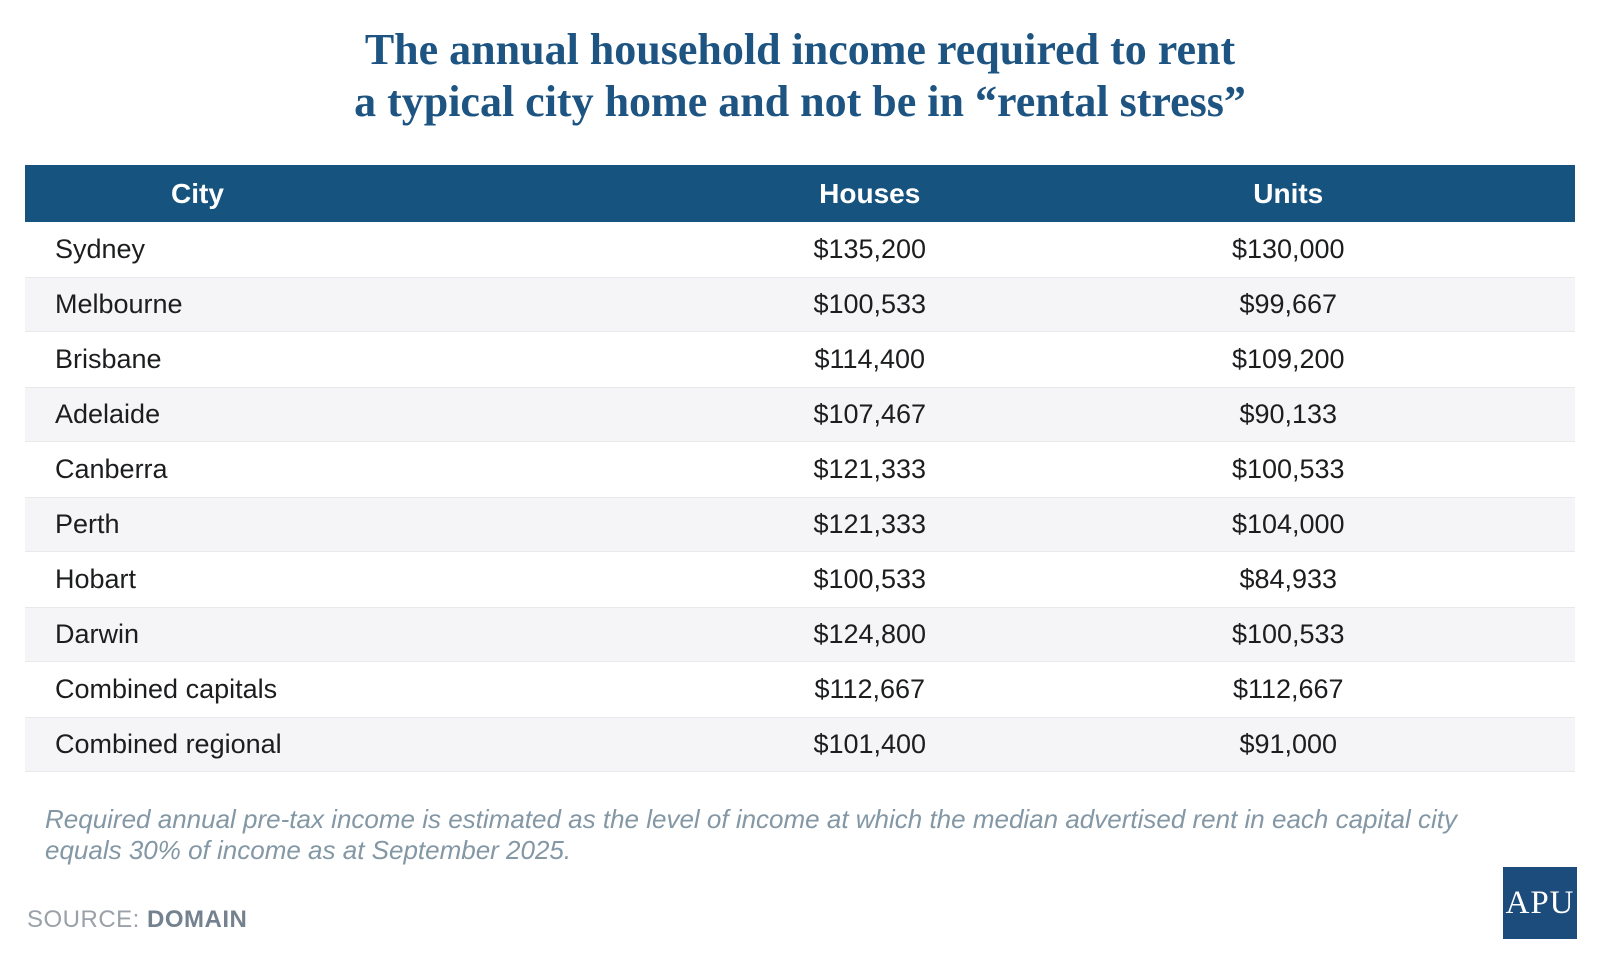 The image size is (1600, 966). I want to click on table-row: Canberra $121,333 $100,533, so click(800, 469).